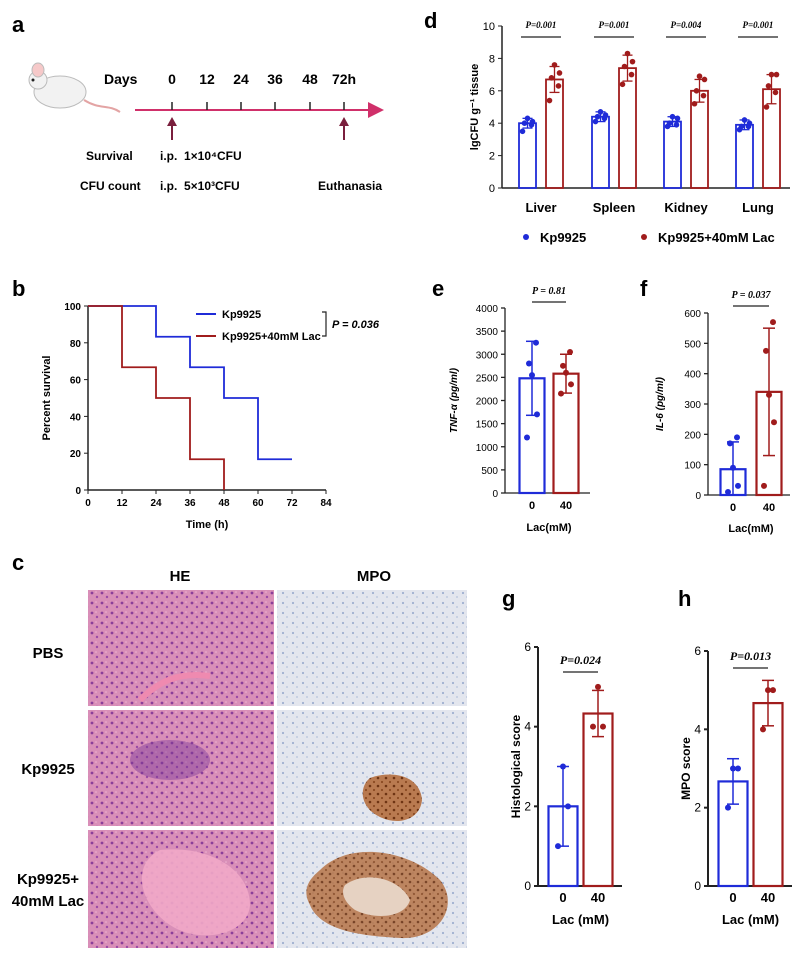 This screenshot has width=806, height=958. Describe the element at coordinates (76, 454) in the screenshot. I see `y-tick-label: 20` at that location.